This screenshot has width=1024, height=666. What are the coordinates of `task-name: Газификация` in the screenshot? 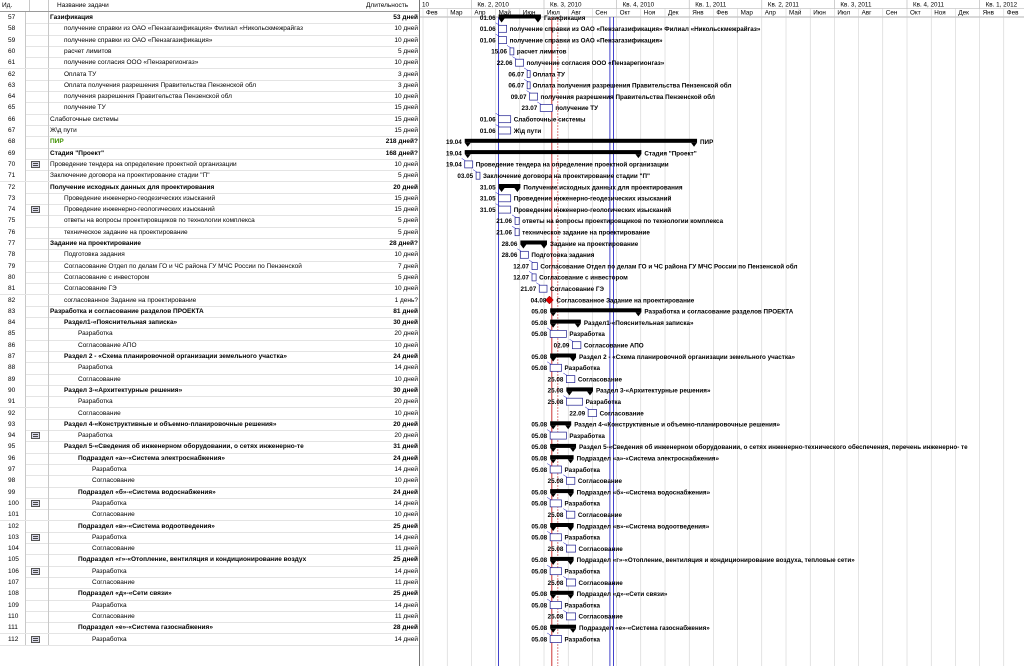 It's located at (71, 17).